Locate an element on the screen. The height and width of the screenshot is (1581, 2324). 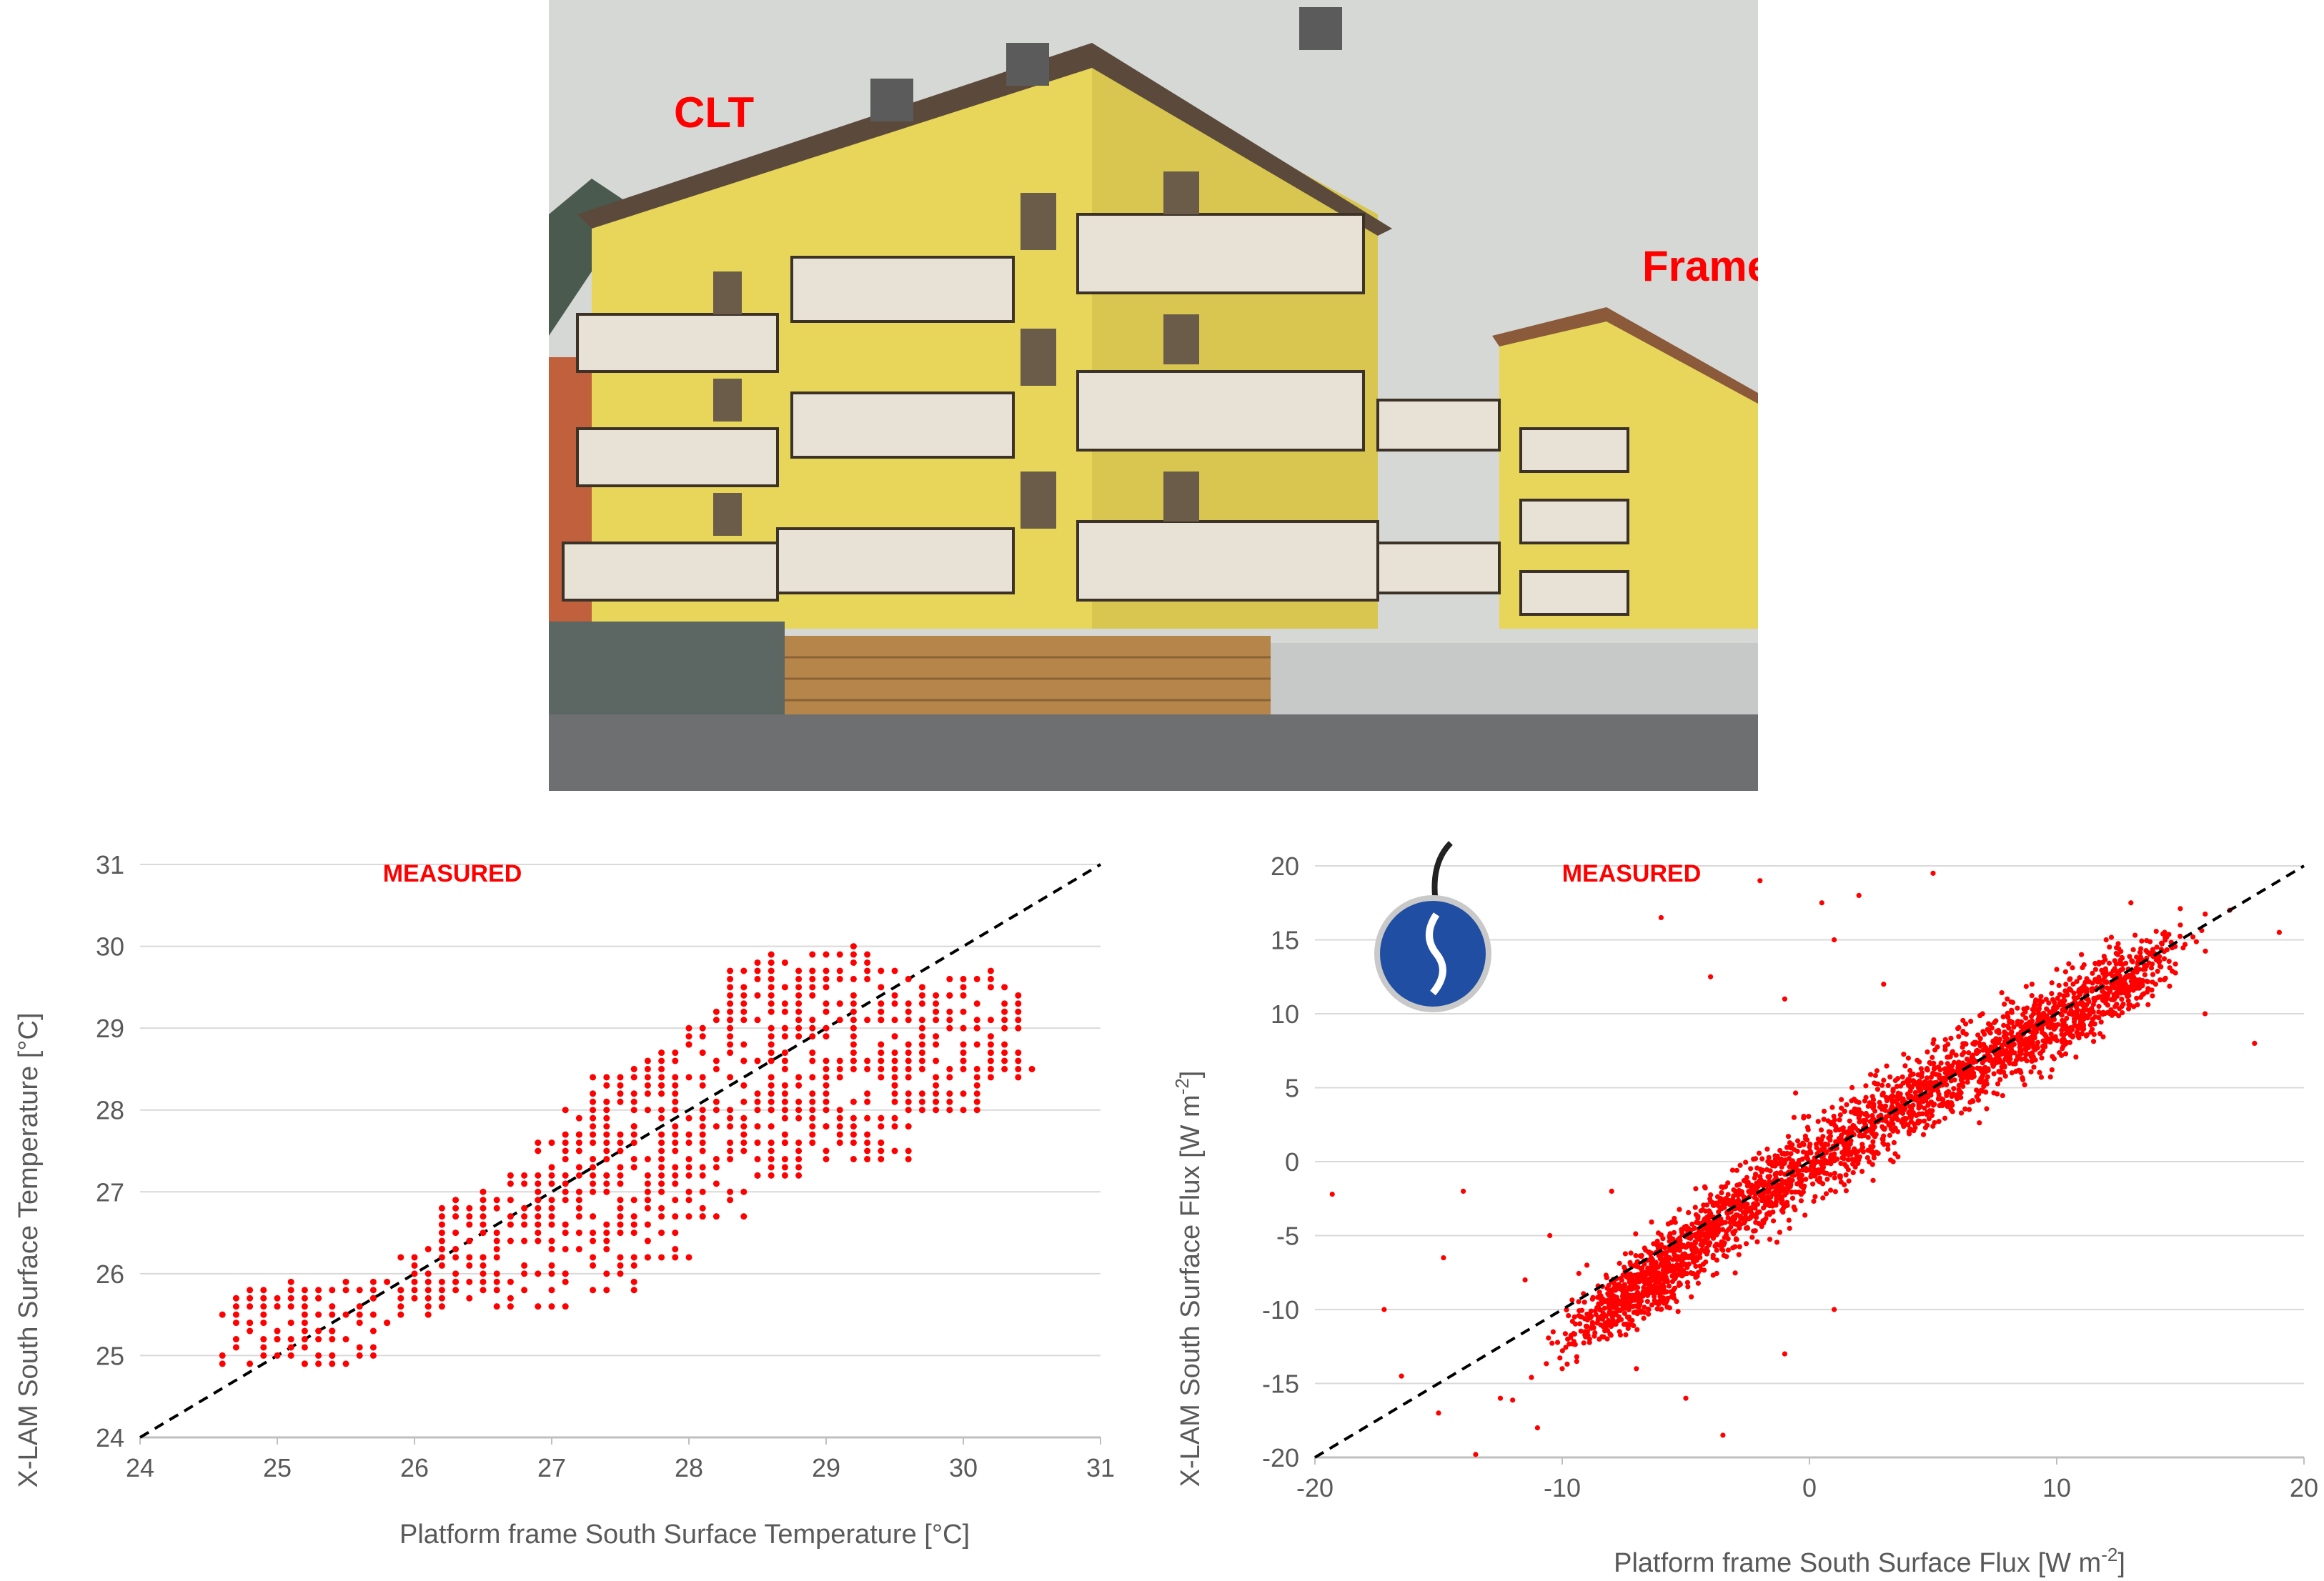
x-tick-label: 30 is located at coordinates (963, 1467).